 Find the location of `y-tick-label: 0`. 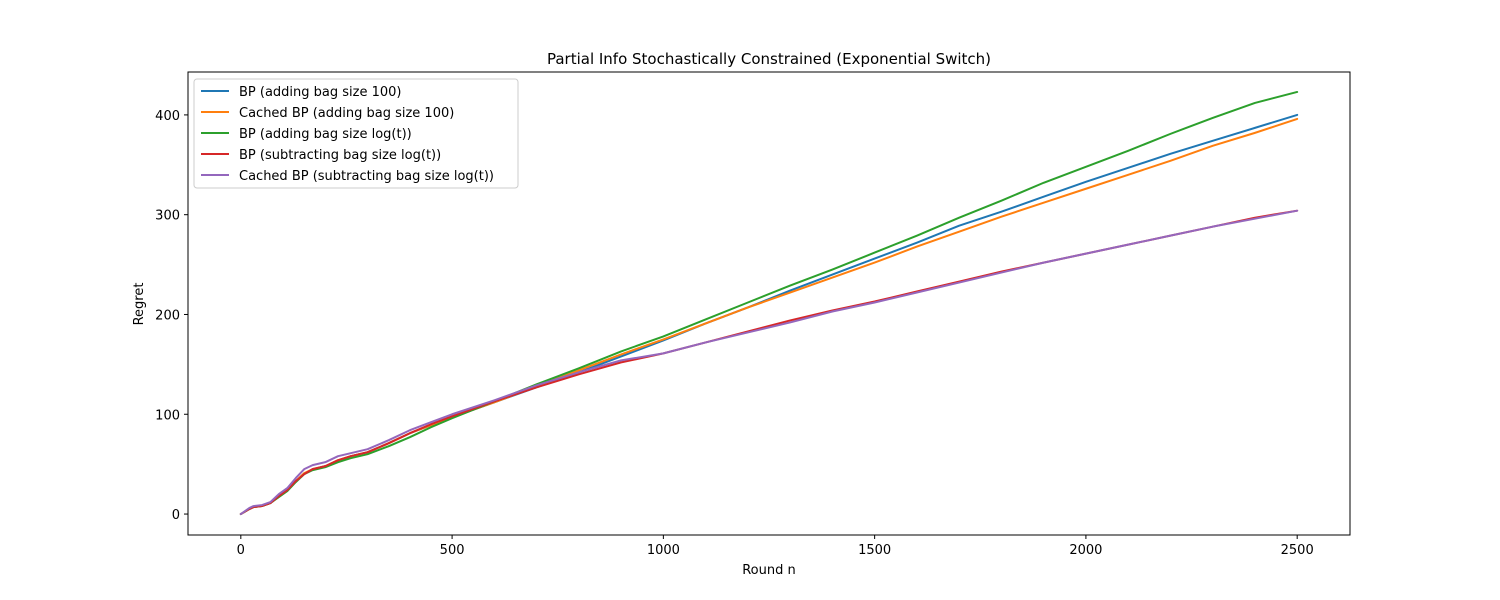

y-tick-label: 0 is located at coordinates (176, 515).